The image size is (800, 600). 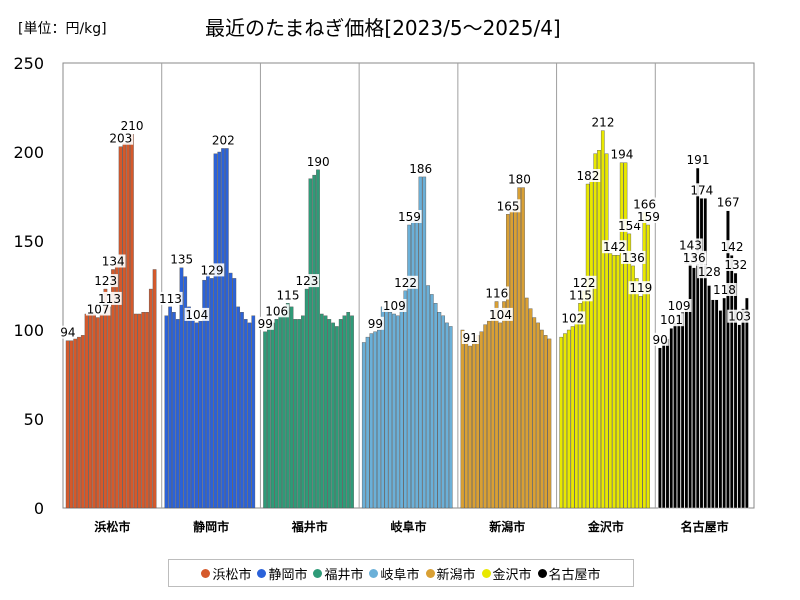 I want to click on data-label: 123, so click(x=306, y=281).